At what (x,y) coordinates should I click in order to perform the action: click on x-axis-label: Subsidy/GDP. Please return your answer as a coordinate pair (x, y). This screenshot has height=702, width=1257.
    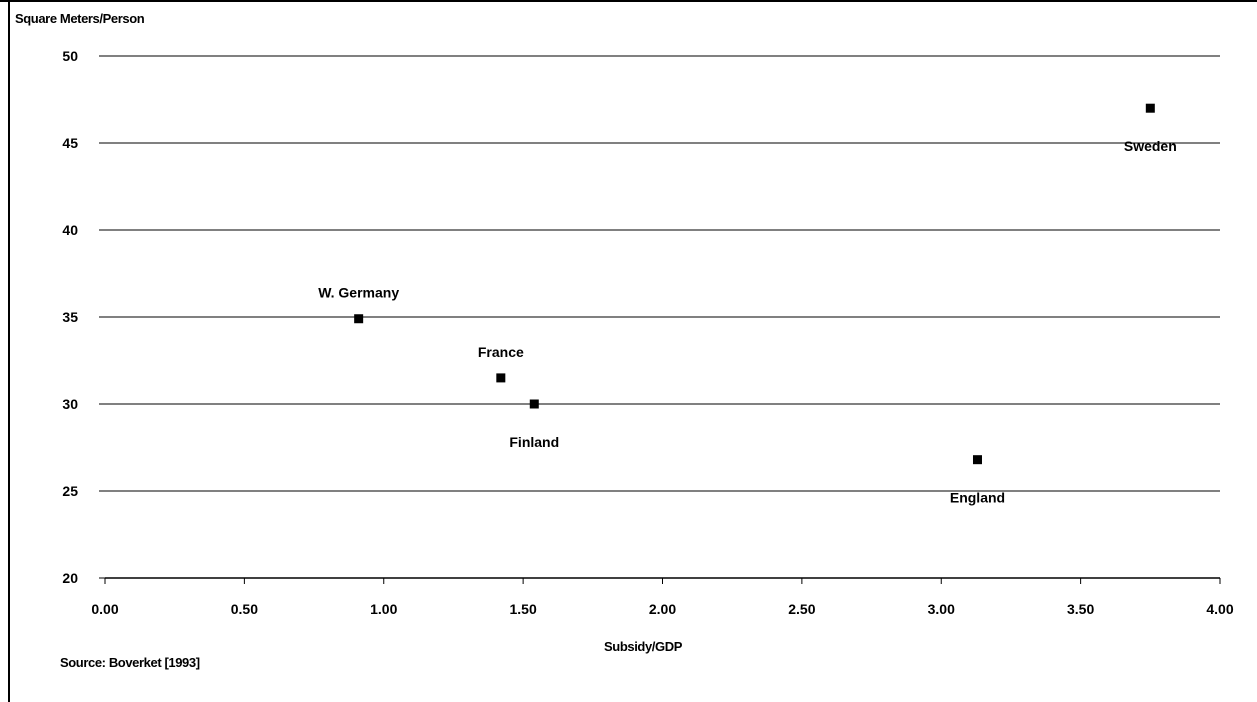
    Looking at the image, I should click on (643, 646).